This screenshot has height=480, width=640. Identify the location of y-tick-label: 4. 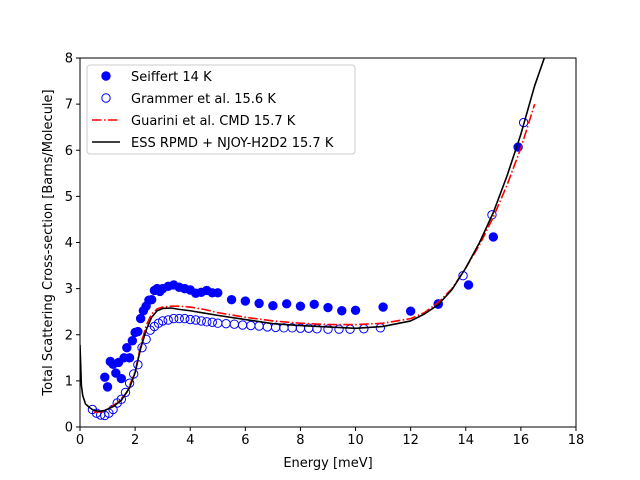
(69, 243).